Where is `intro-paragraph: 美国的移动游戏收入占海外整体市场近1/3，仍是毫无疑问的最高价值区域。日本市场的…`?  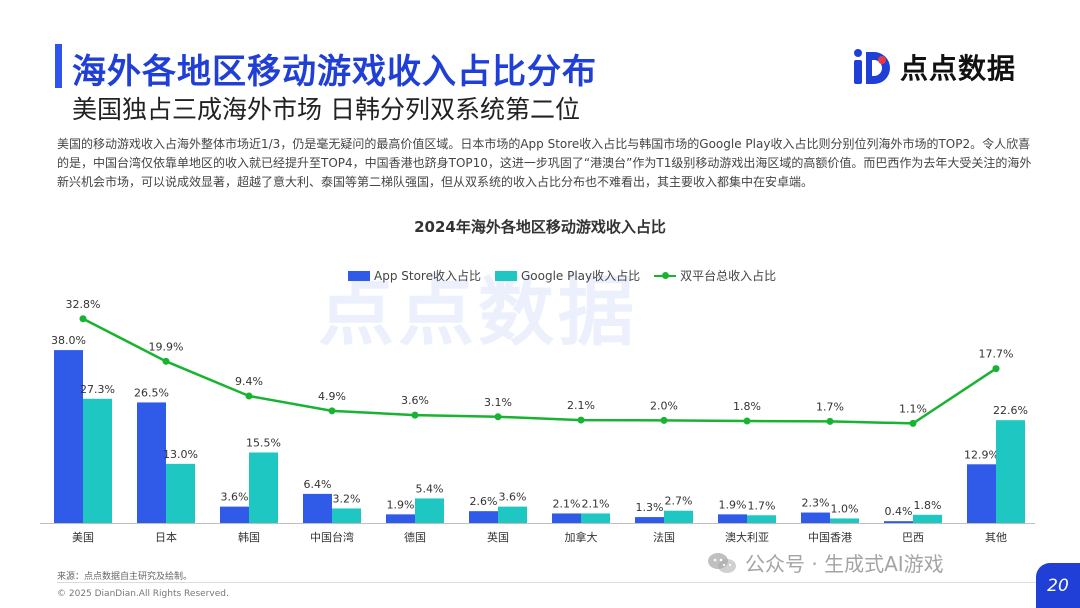
intro-paragraph: 美国的移动游戏收入占海外整体市场近1/3，仍是毫无疑问的最高价值区域。日本市场的… is located at coordinates (544, 163).